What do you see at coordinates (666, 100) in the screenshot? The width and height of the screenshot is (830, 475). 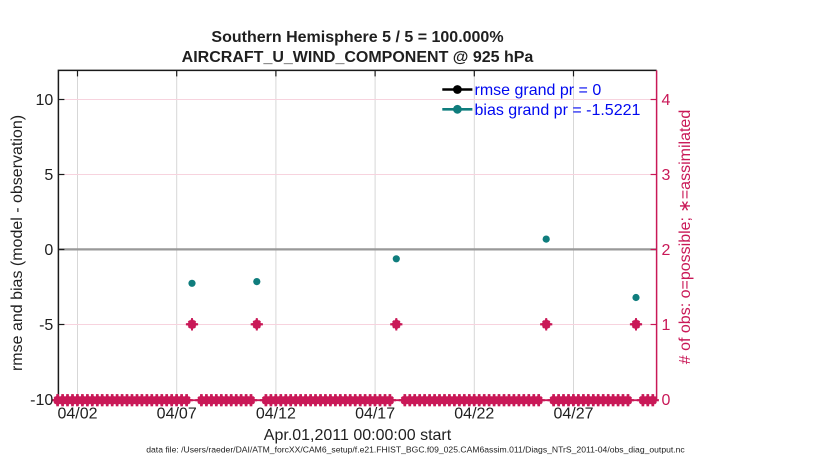 I see `svg-text: 4` at bounding box center [666, 100].